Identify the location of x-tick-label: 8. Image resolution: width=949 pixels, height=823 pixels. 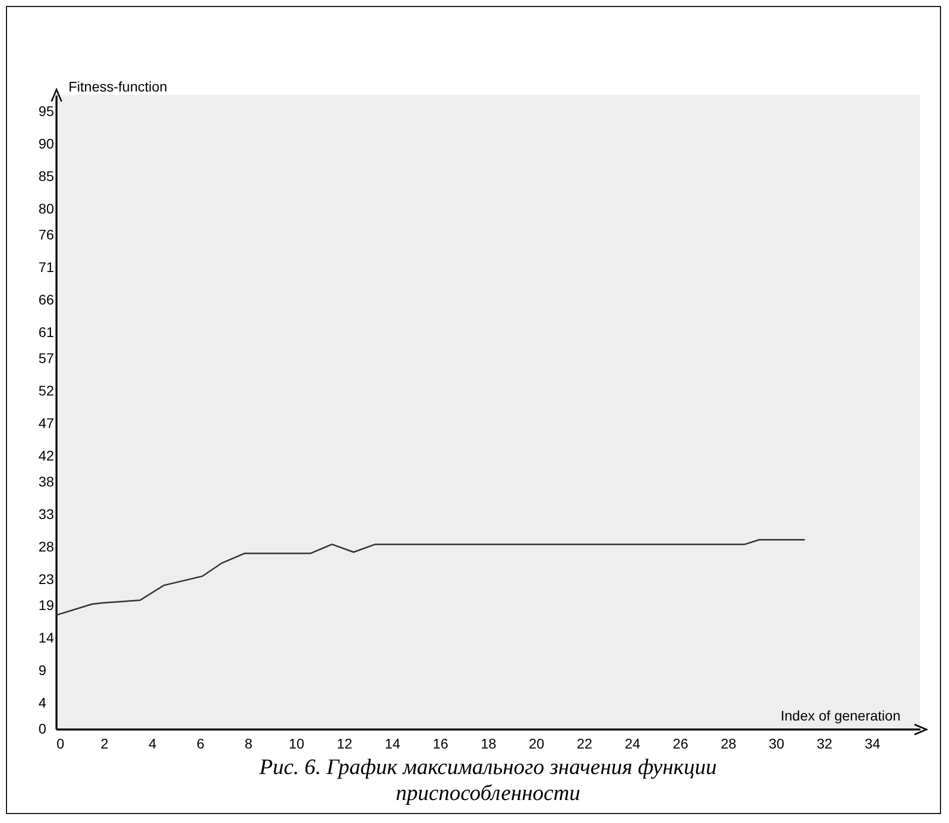
(248, 744).